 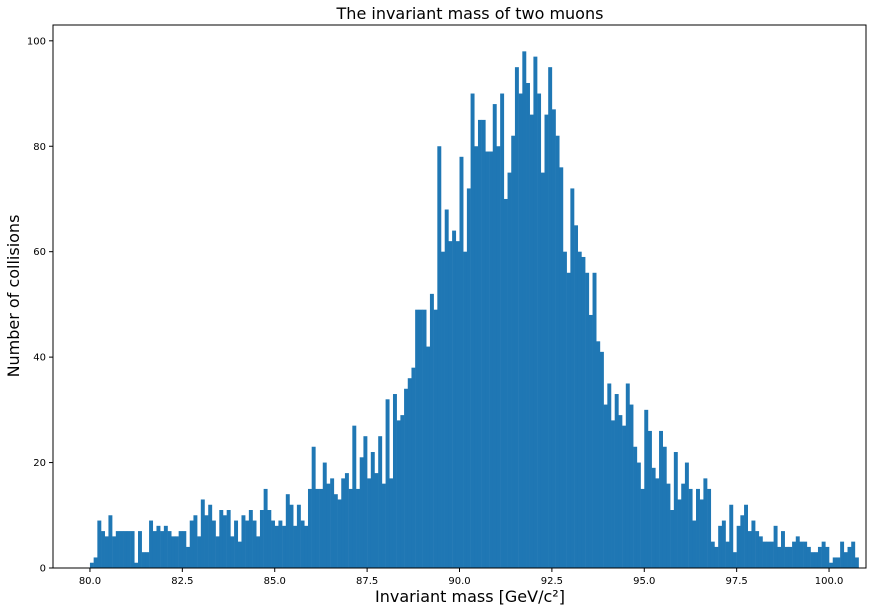 I want to click on y-tick-label: 60, so click(x=39, y=252).